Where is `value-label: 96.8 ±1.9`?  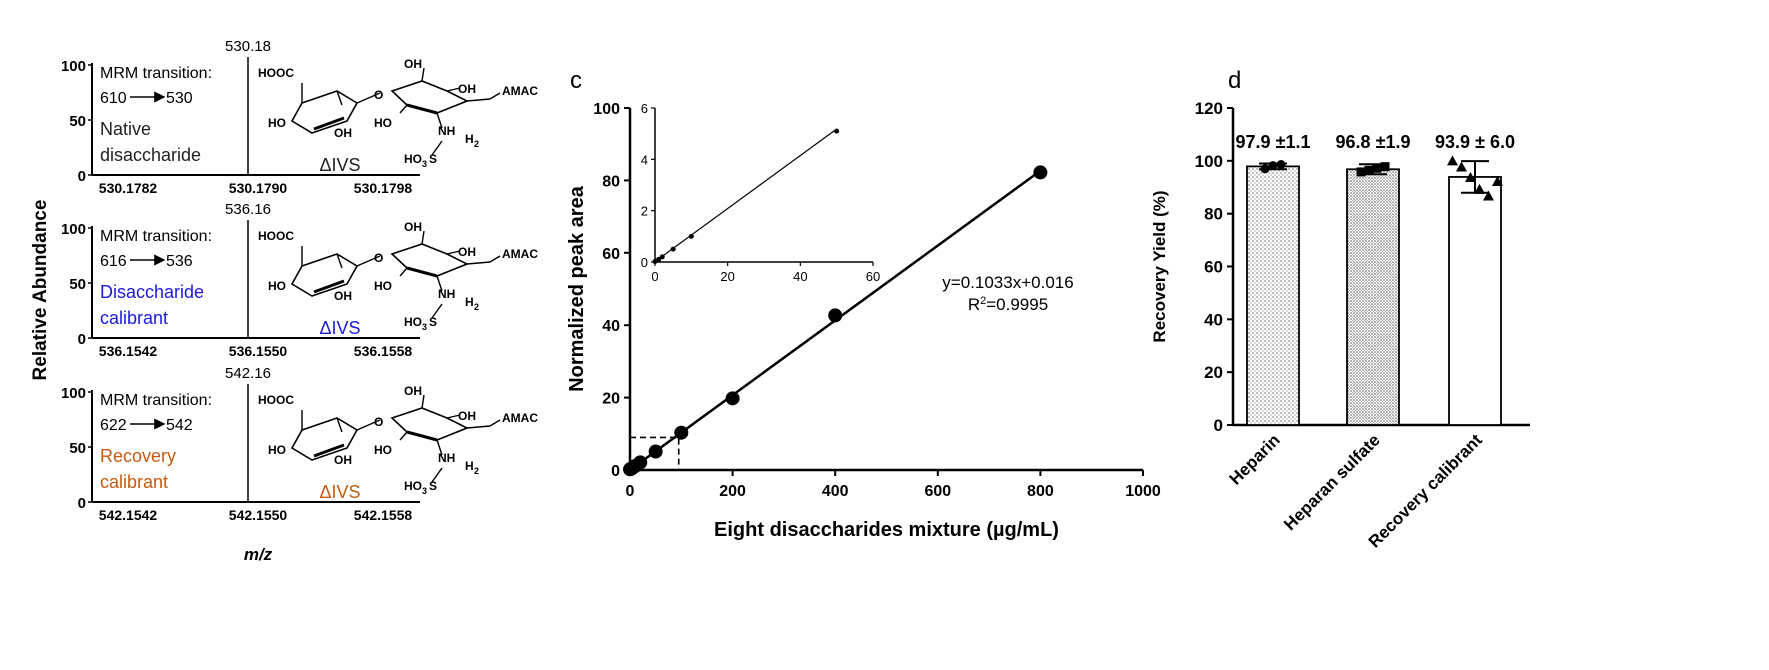
value-label: 96.8 ±1.9 is located at coordinates (1373, 142).